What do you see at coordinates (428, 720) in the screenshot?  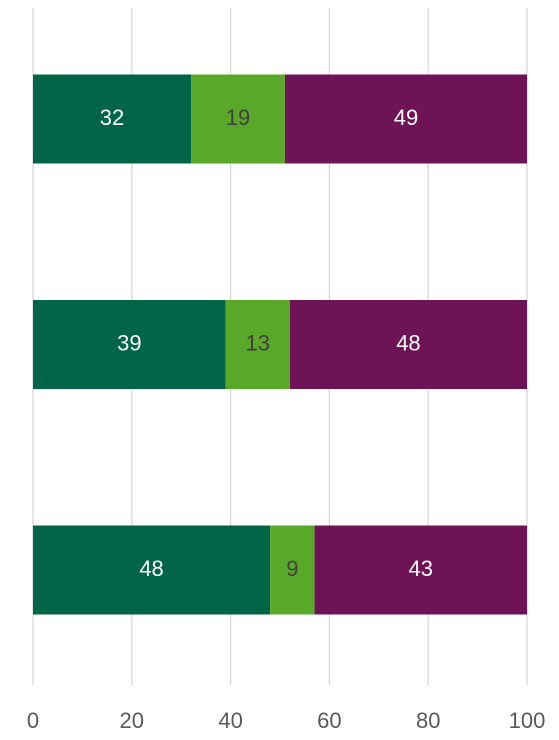 I see `x-tick-label: 80` at bounding box center [428, 720].